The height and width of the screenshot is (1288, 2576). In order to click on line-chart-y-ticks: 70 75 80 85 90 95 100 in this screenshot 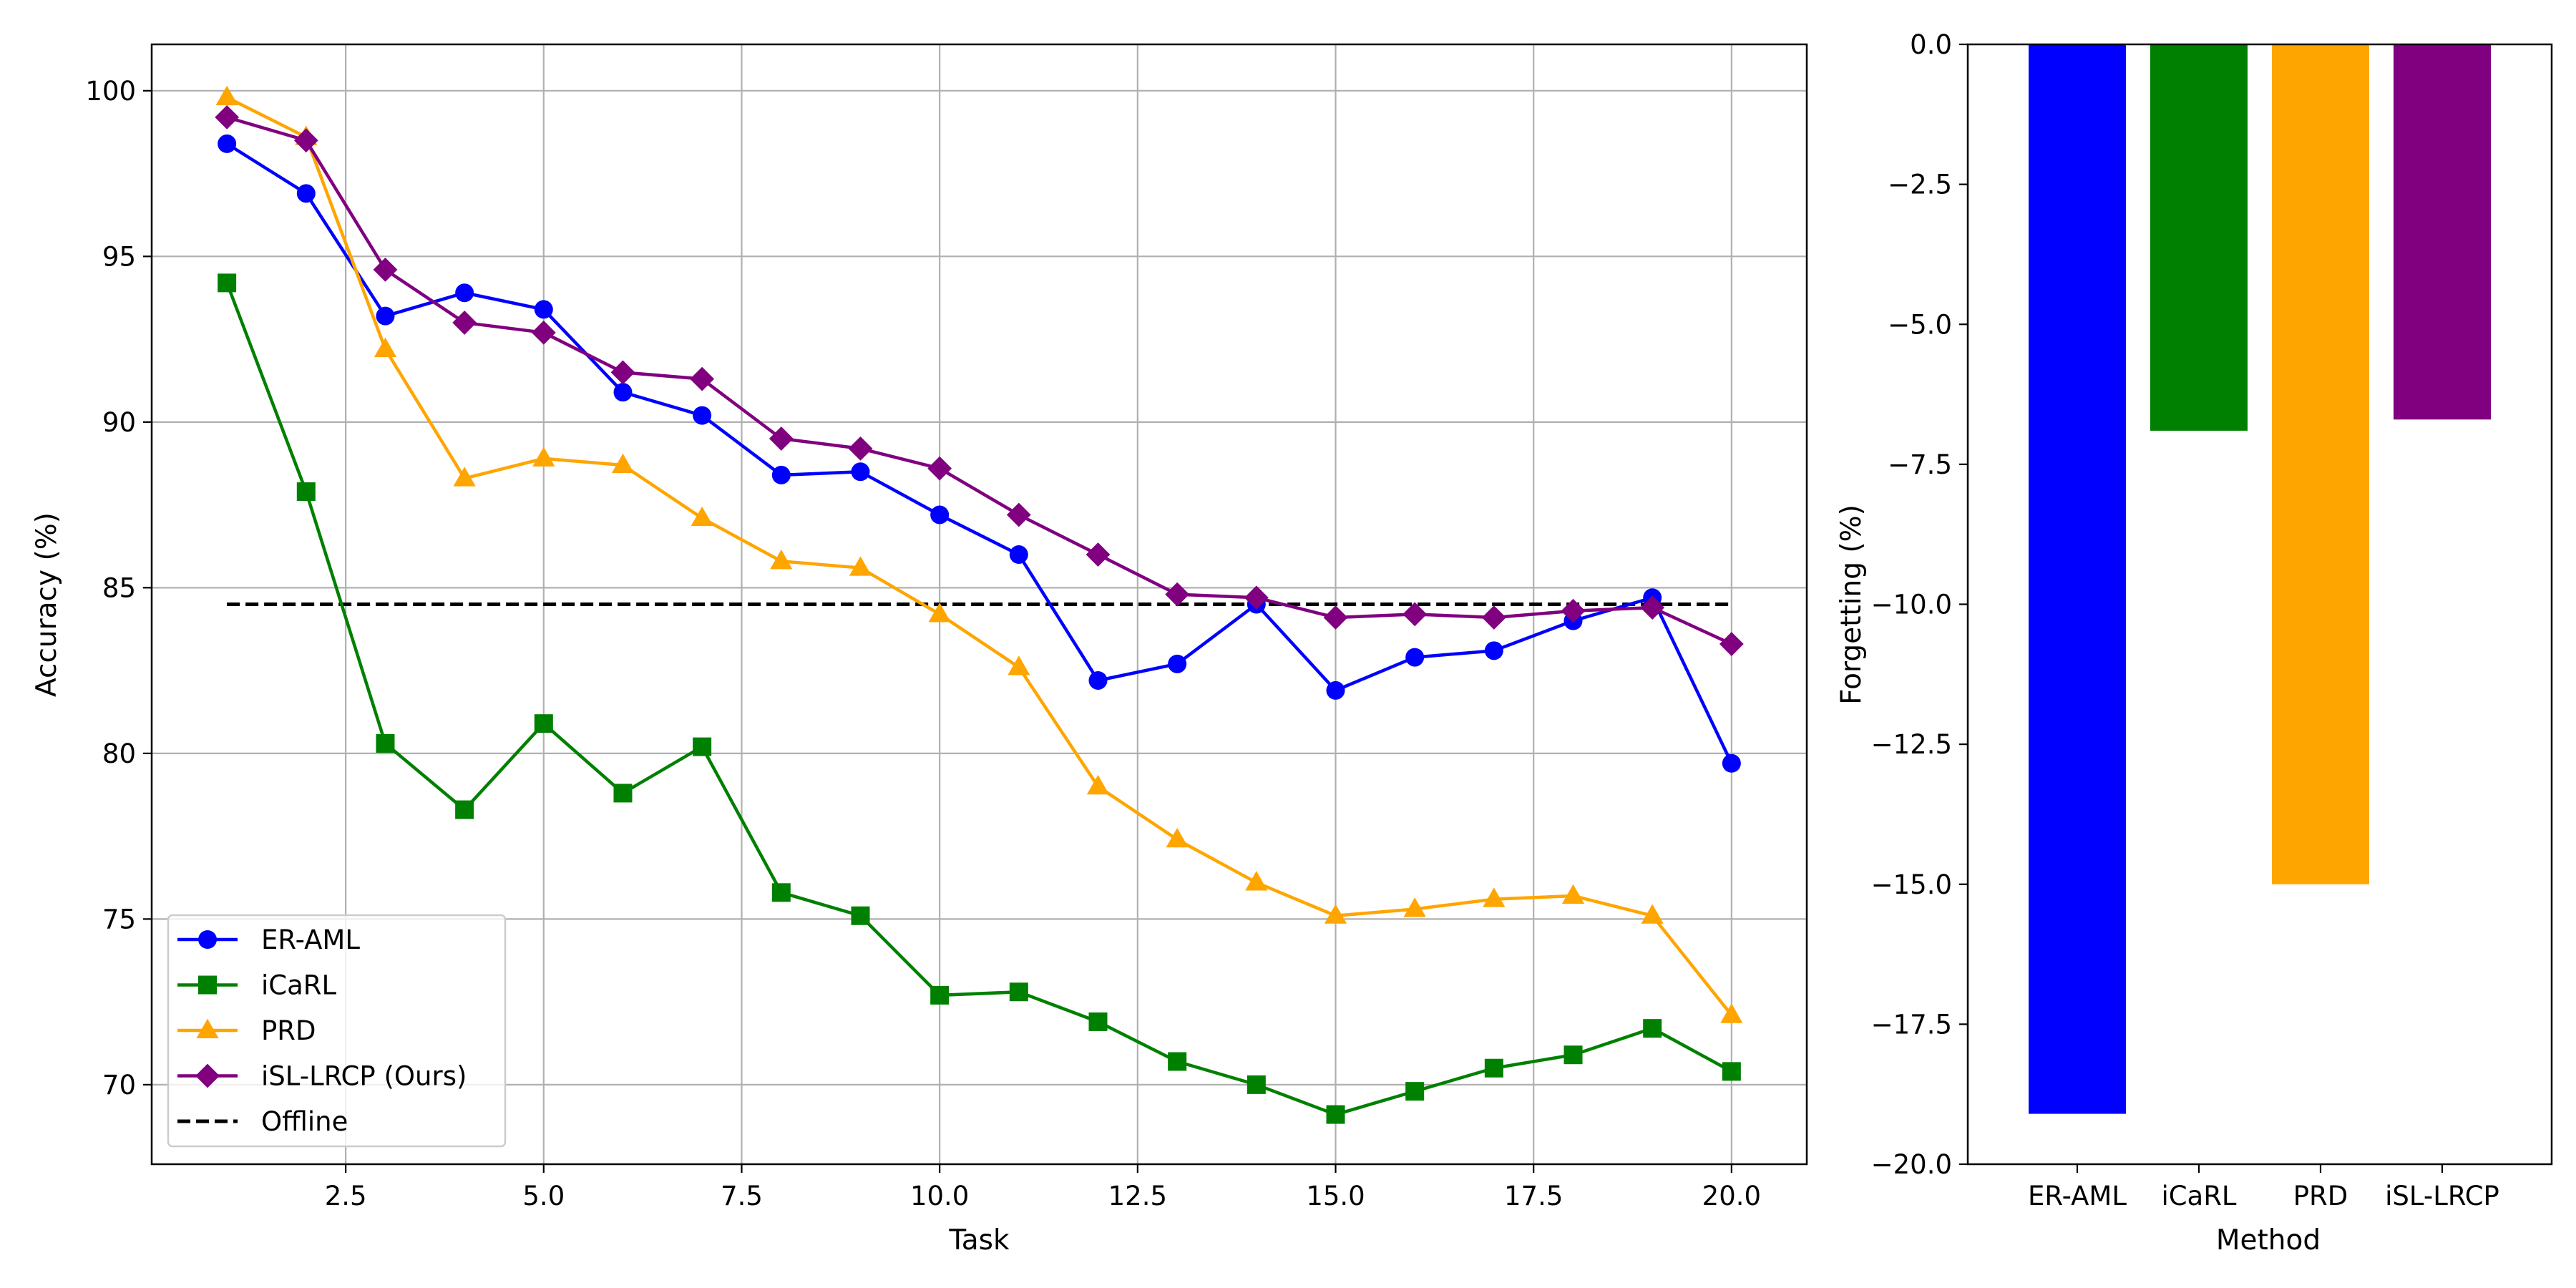, I will do `click(118, 588)`.